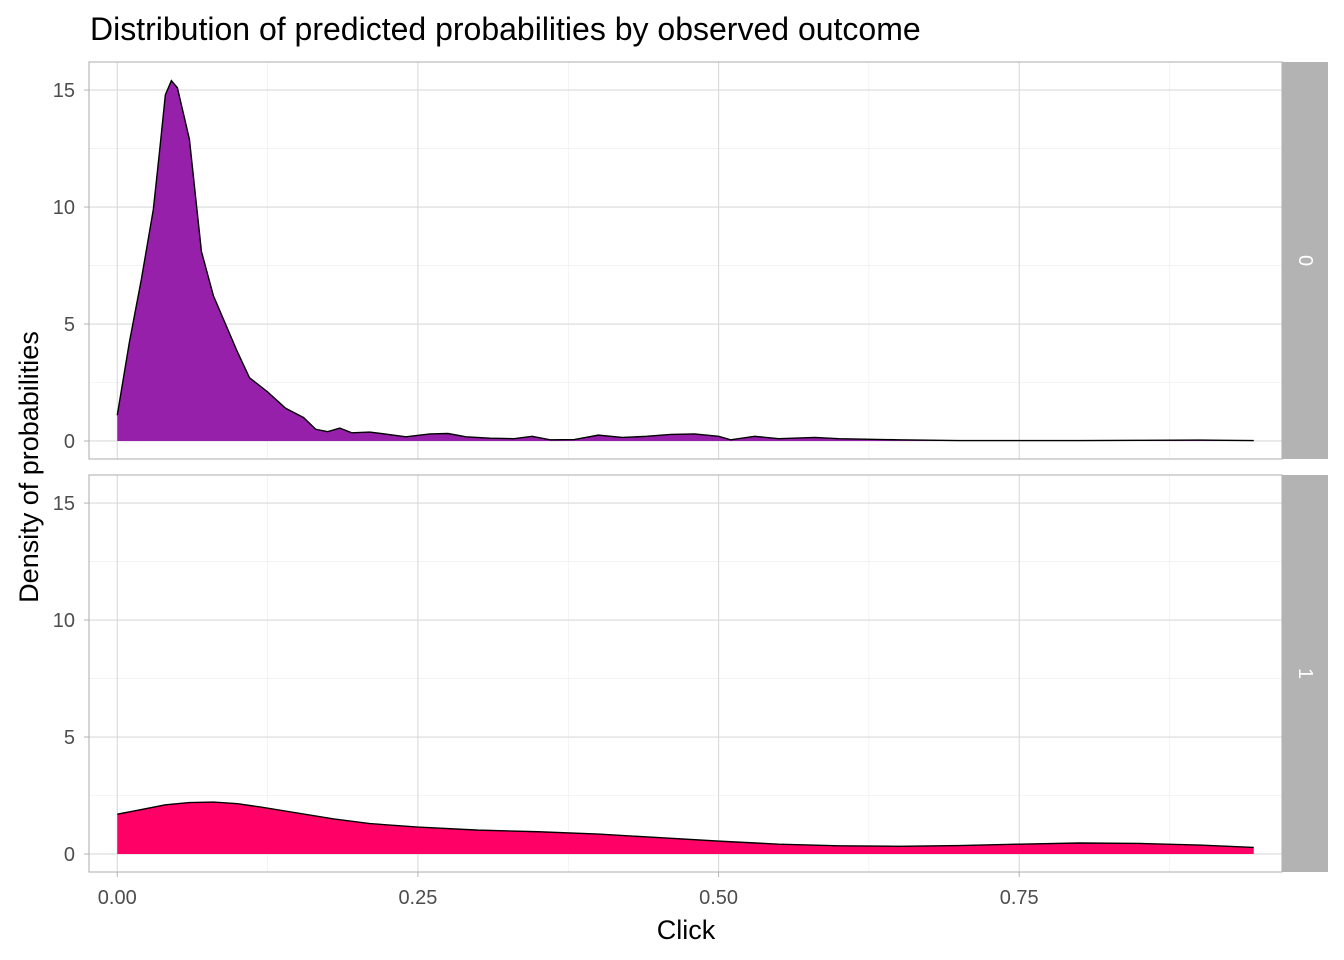 The height and width of the screenshot is (960, 1344). I want to click on x-tick-label: 0.50, so click(718, 898).